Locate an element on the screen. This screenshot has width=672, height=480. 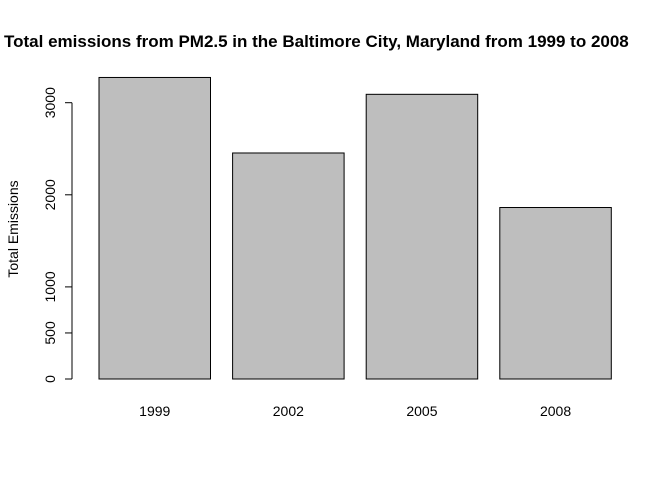
y-tick-label: 1000 is located at coordinates (50, 286).